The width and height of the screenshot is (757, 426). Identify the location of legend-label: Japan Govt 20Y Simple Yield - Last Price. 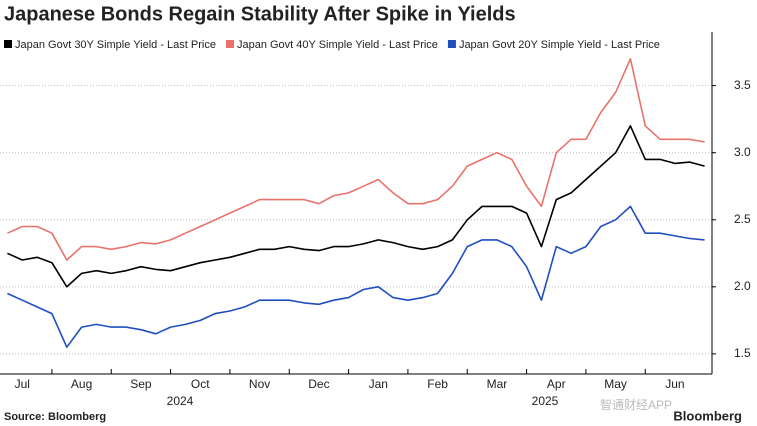
(559, 45).